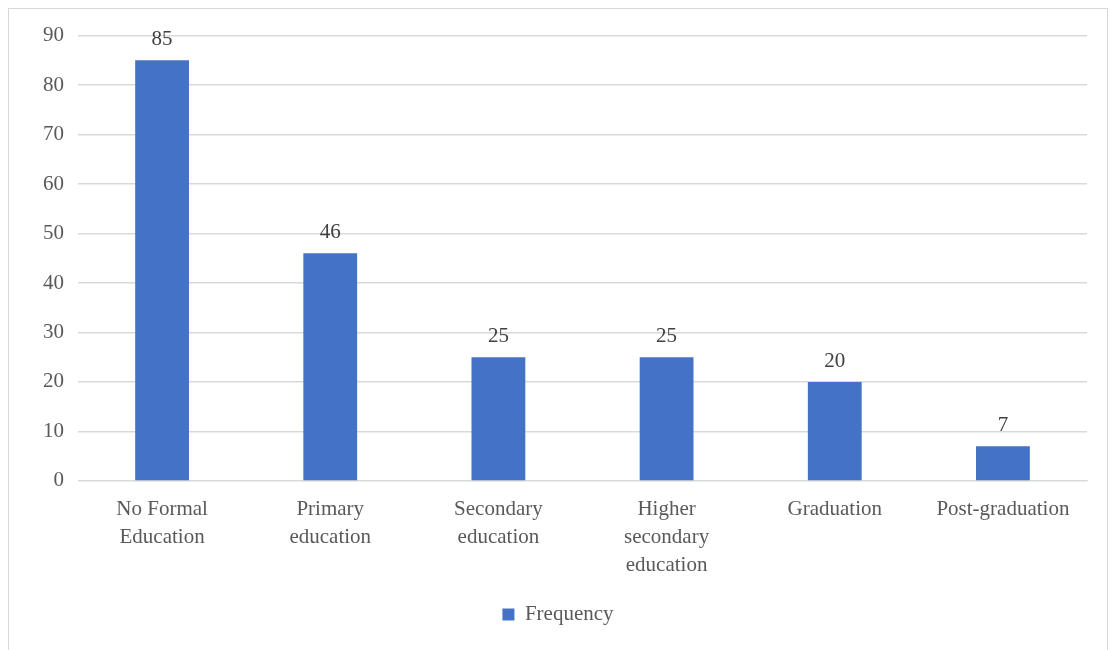 This screenshot has height=650, width=1110. I want to click on y-tick-label: 30, so click(53, 331).